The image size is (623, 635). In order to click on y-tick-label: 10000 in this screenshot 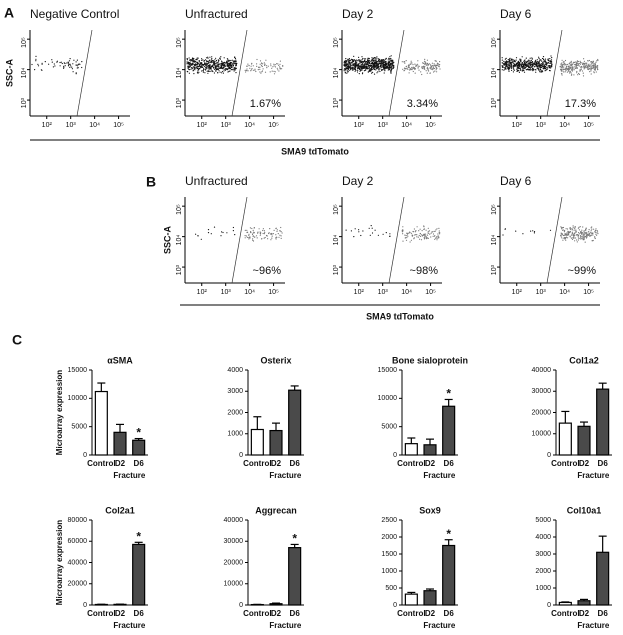, I will do `click(78, 398)`.